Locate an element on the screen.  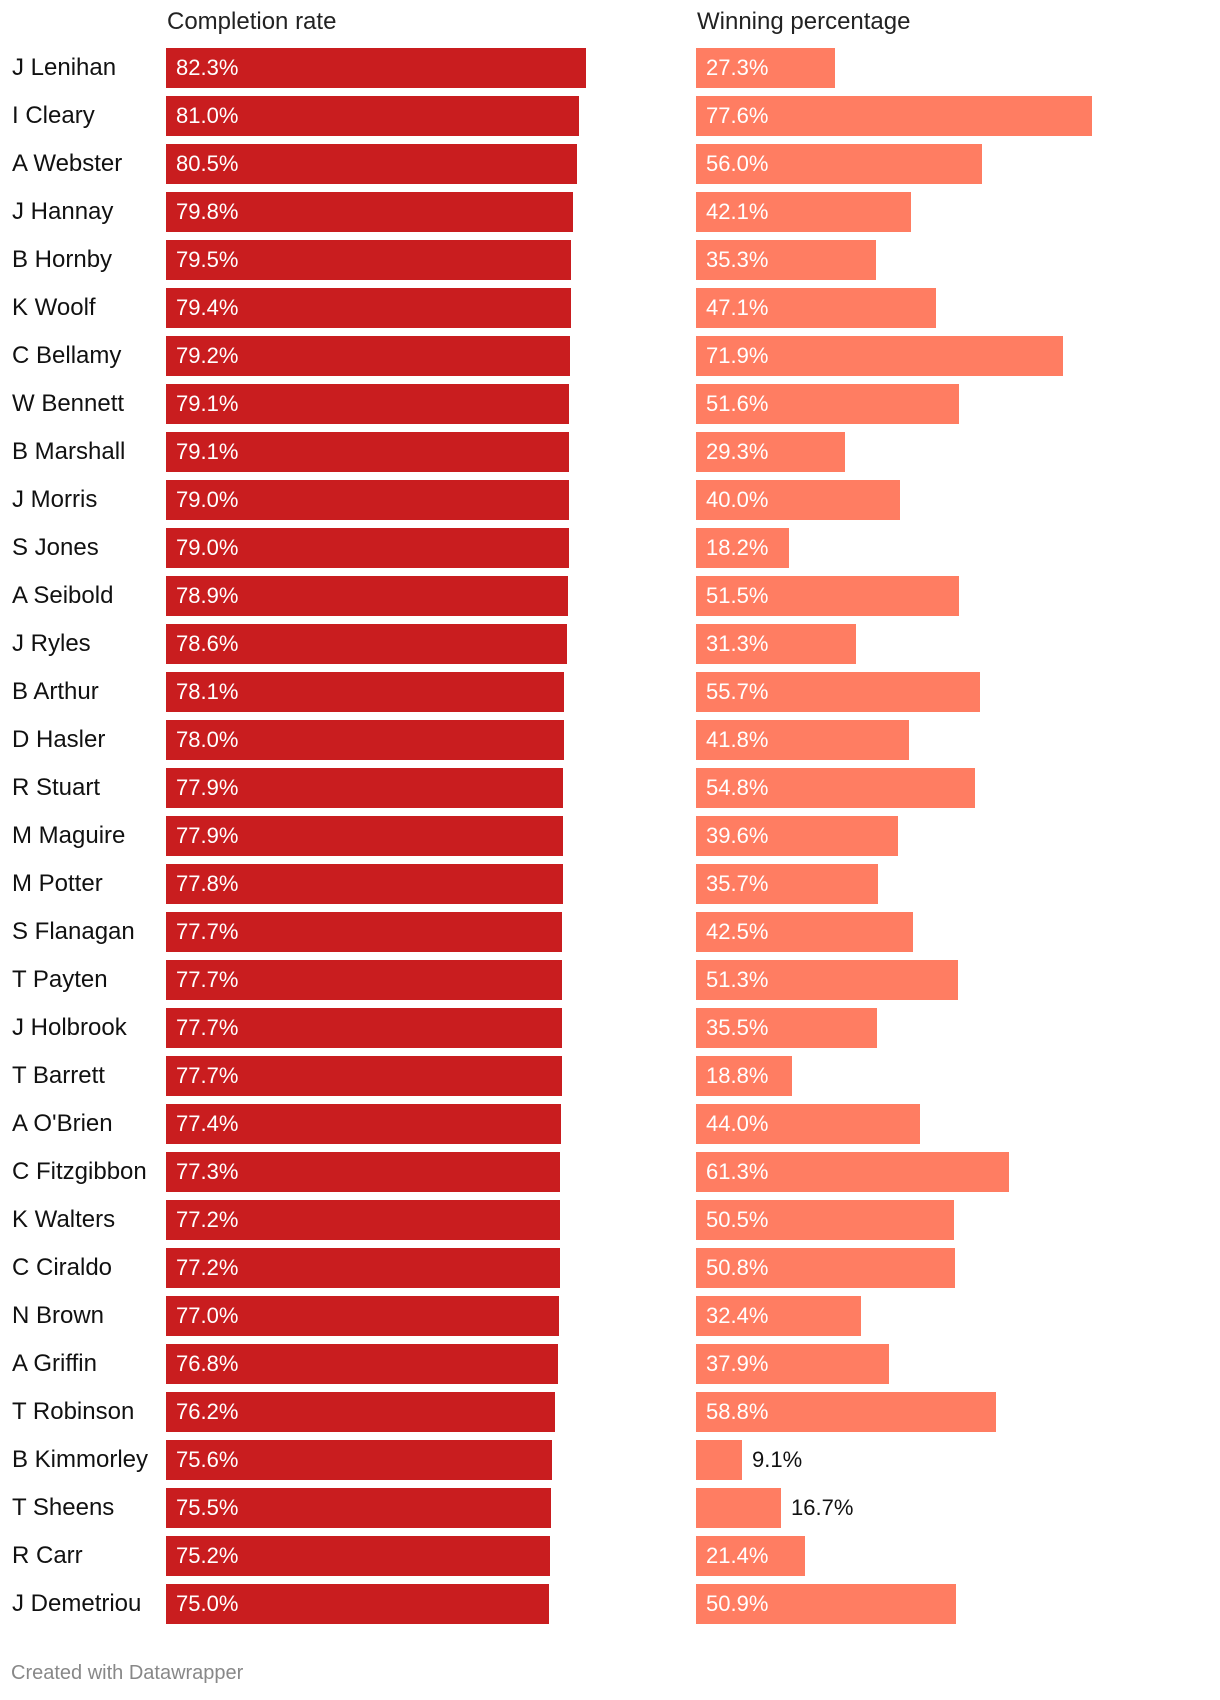
winning-bar-a-seibold is located at coordinates (827, 596).